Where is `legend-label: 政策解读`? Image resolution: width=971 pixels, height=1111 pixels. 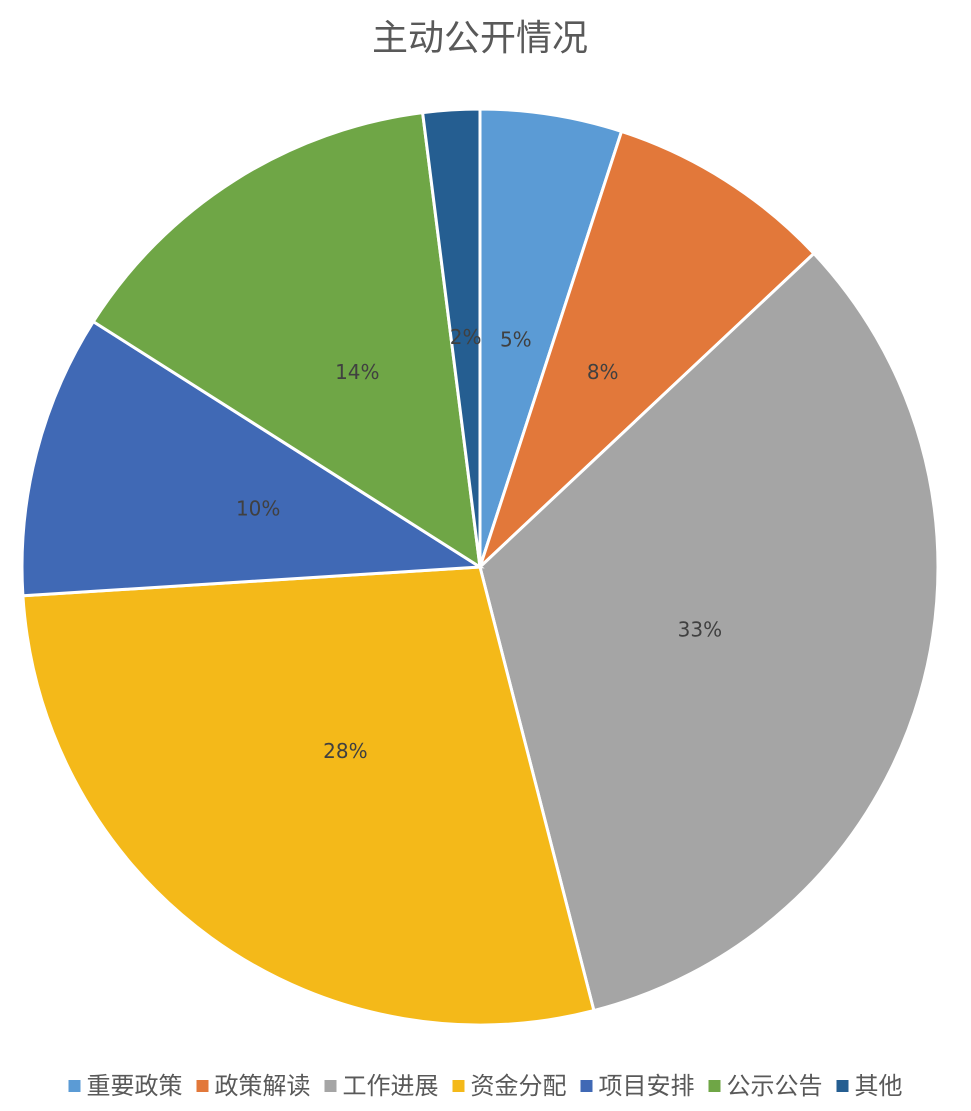
legend-label: 政策解读 is located at coordinates (263, 1086).